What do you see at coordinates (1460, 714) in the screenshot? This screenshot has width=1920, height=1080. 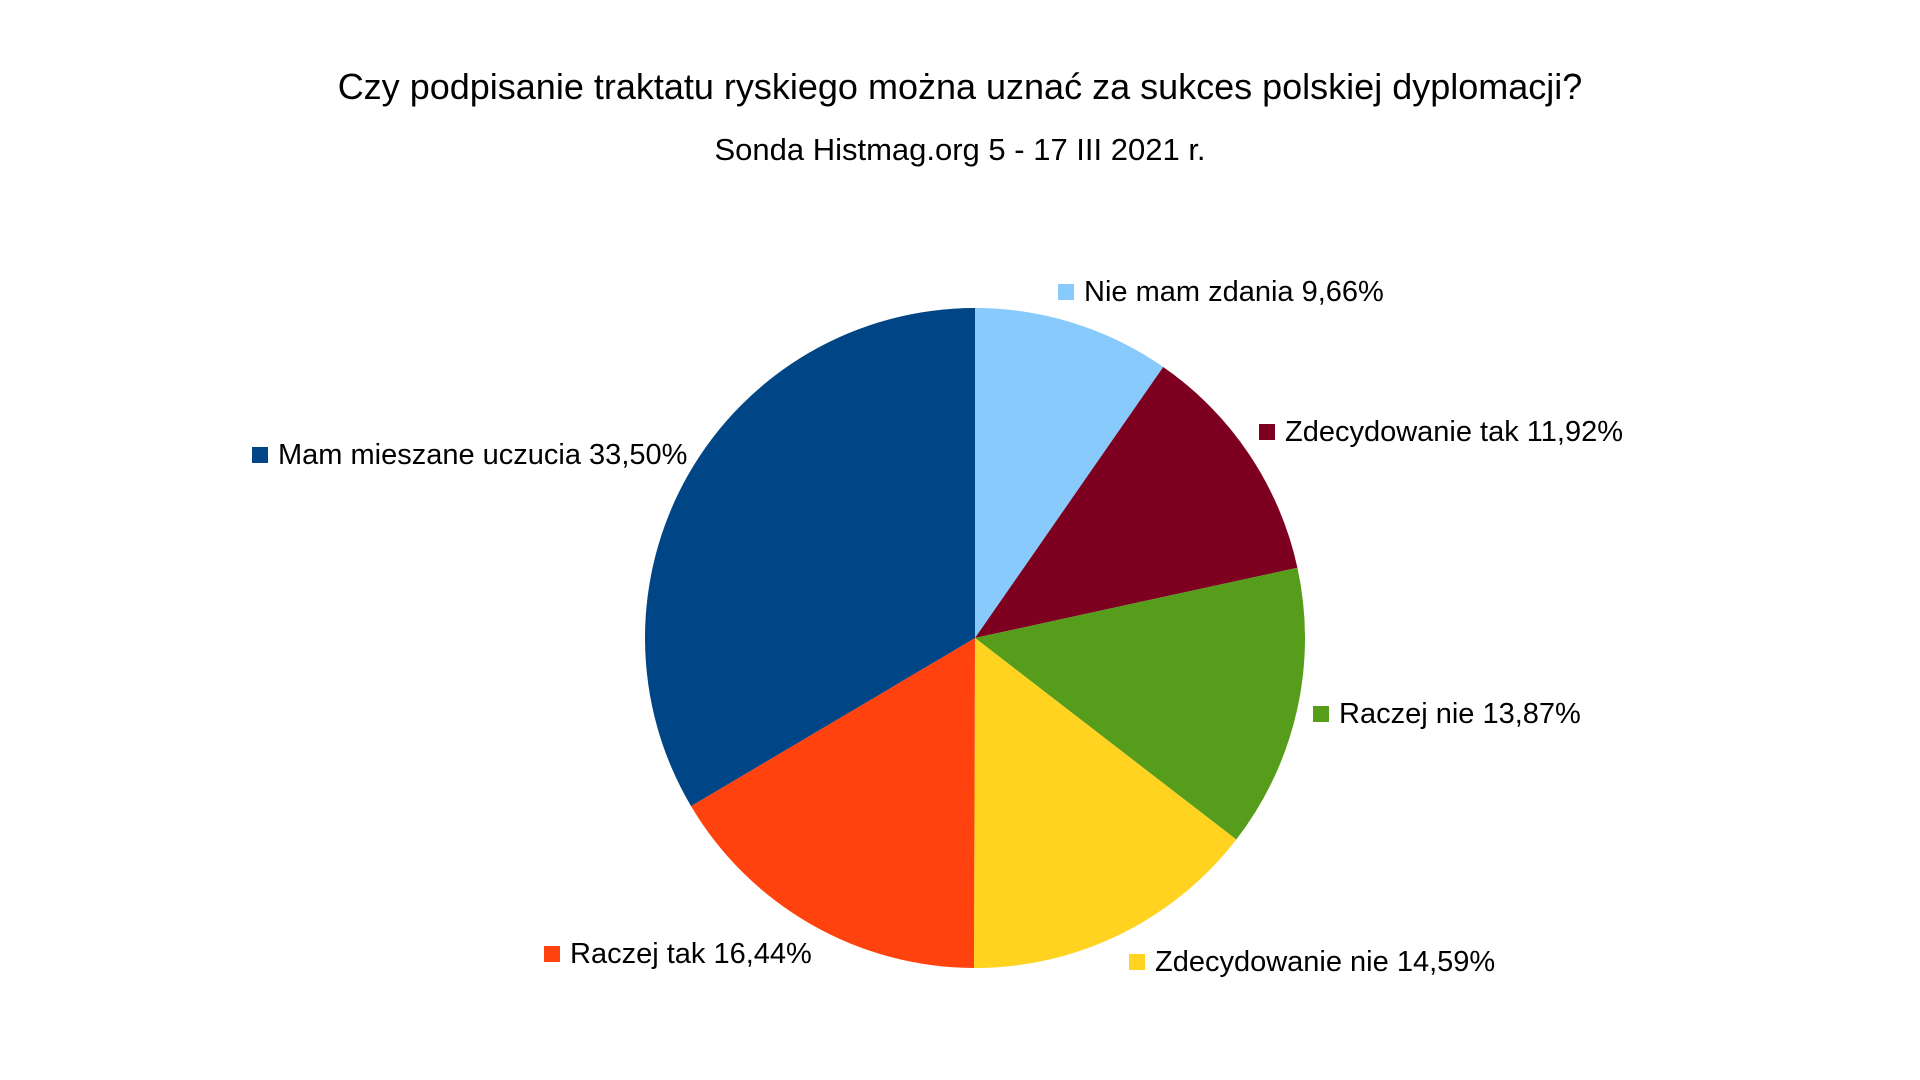 I see `slice-label: Raczej nie 13,87%` at bounding box center [1460, 714].